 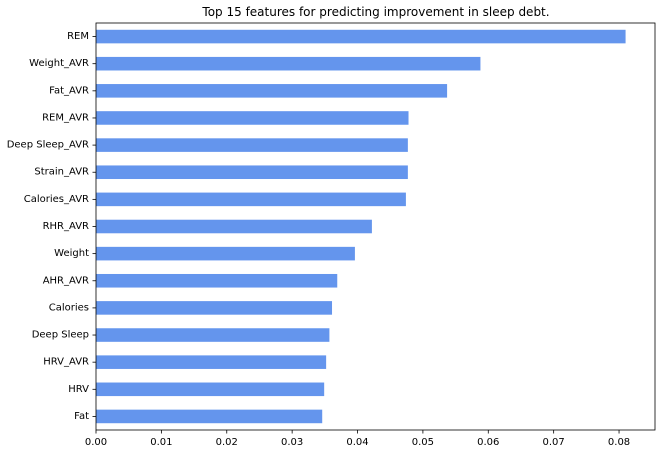 I want to click on y-tick-label: Fat, so click(x=81, y=416).